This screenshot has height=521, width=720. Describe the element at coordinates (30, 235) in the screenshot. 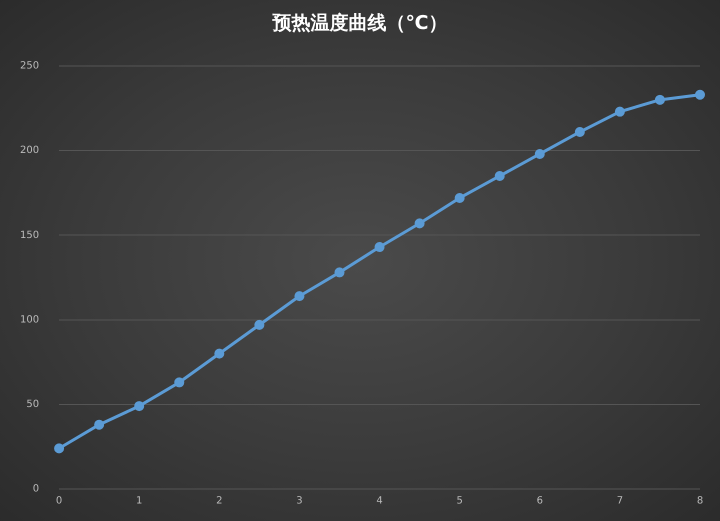

I see `y-tick-label: 150` at that location.